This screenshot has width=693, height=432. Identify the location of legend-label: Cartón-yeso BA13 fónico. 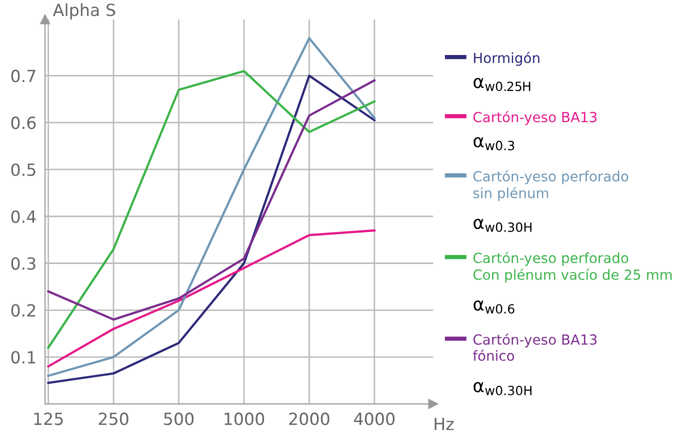
(534, 347).